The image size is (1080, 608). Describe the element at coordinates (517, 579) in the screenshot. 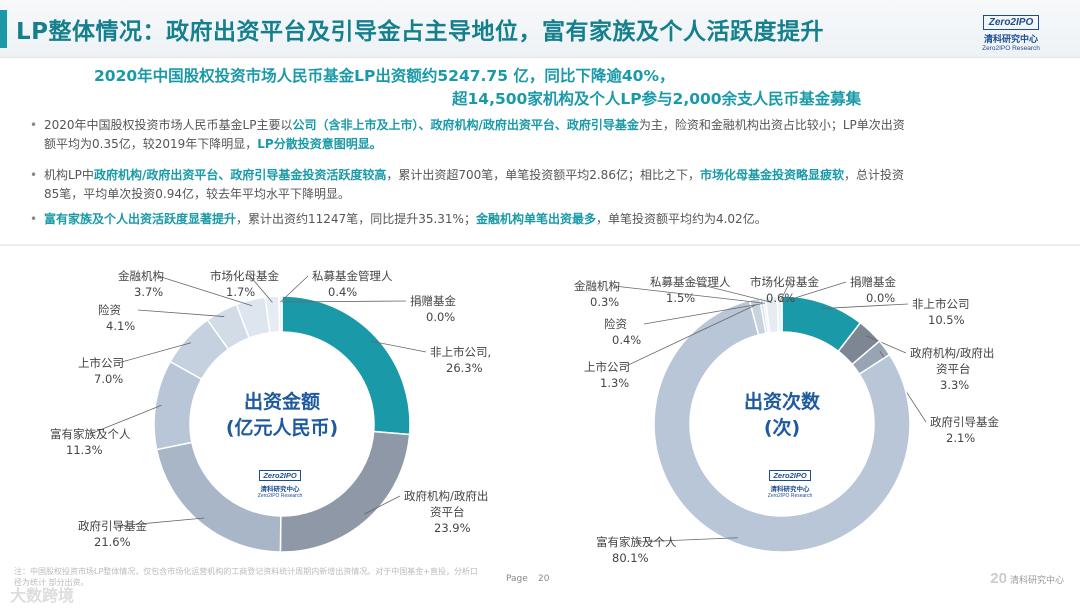

I see `page-label: Page` at that location.